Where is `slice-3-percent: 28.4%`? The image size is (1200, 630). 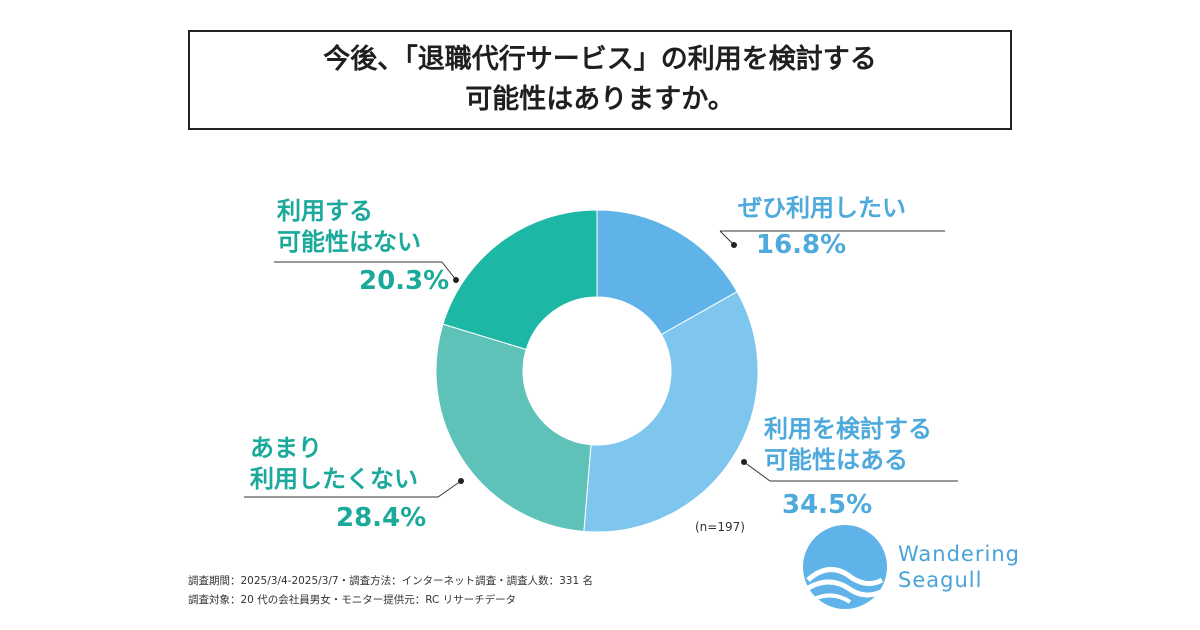
slice-3-percent: 28.4% is located at coordinates (381, 518).